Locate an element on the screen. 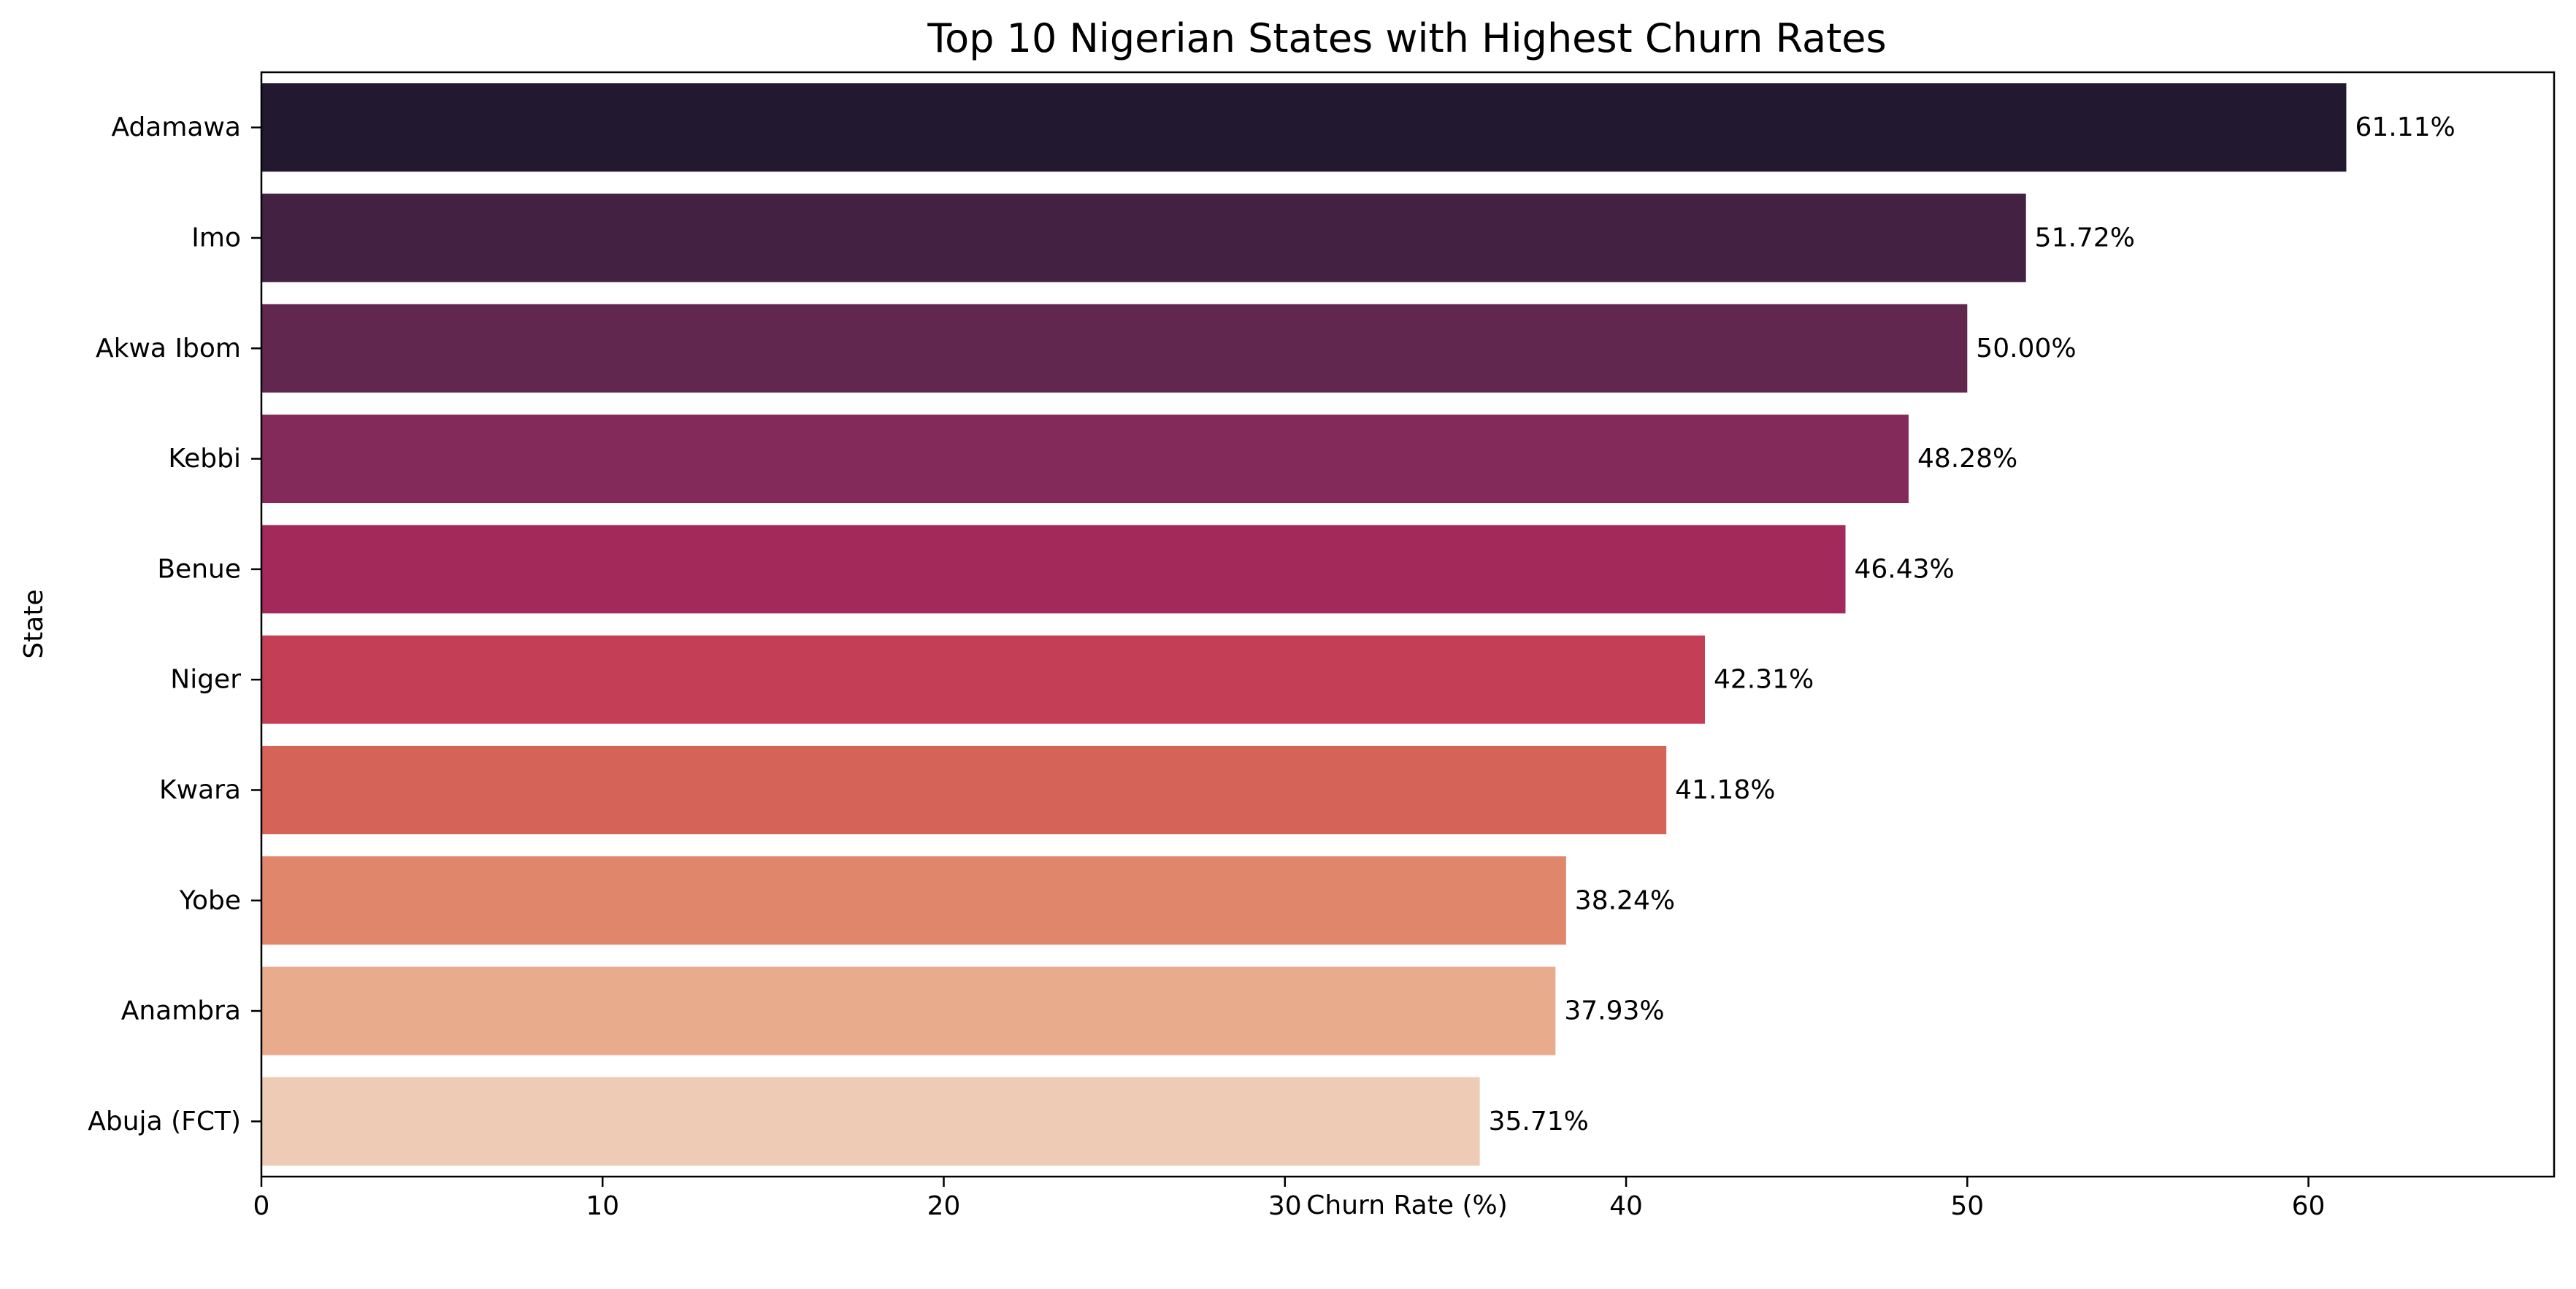 This screenshot has height=1289, width=2576. x-axis: 0 10 20 30 40 50 60 is located at coordinates (1289, 1199).